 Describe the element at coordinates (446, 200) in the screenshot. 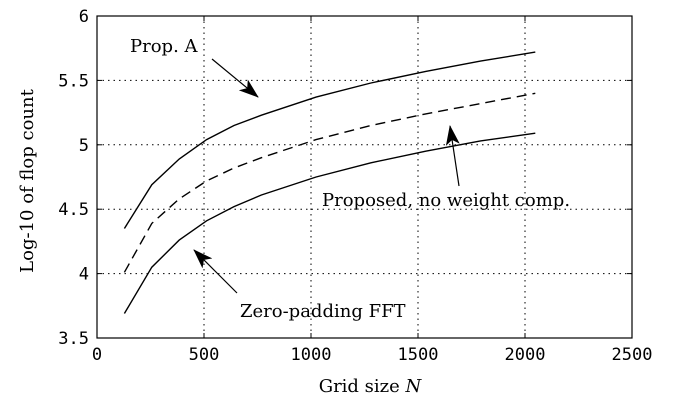

I see `annotation-proposed-no-weight: Proposed, no weight comp.` at that location.